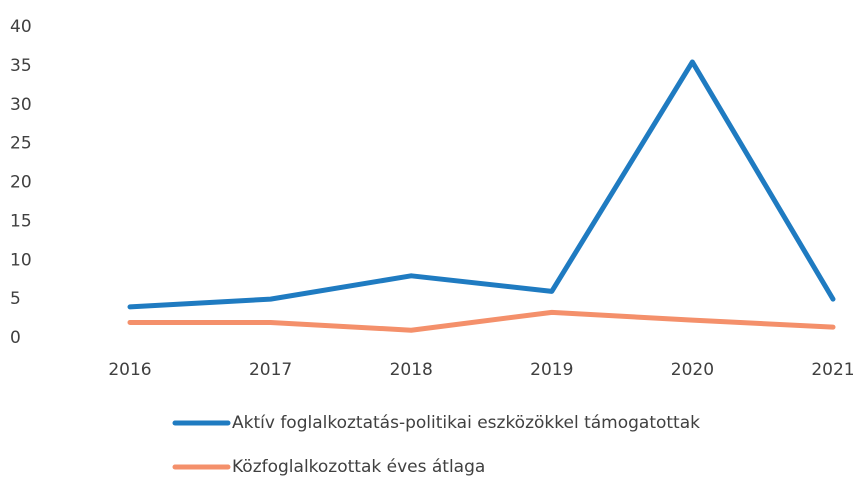 The image size is (861, 477). What do you see at coordinates (21, 144) in the screenshot?
I see `y-tick-label: 25` at bounding box center [21, 144].